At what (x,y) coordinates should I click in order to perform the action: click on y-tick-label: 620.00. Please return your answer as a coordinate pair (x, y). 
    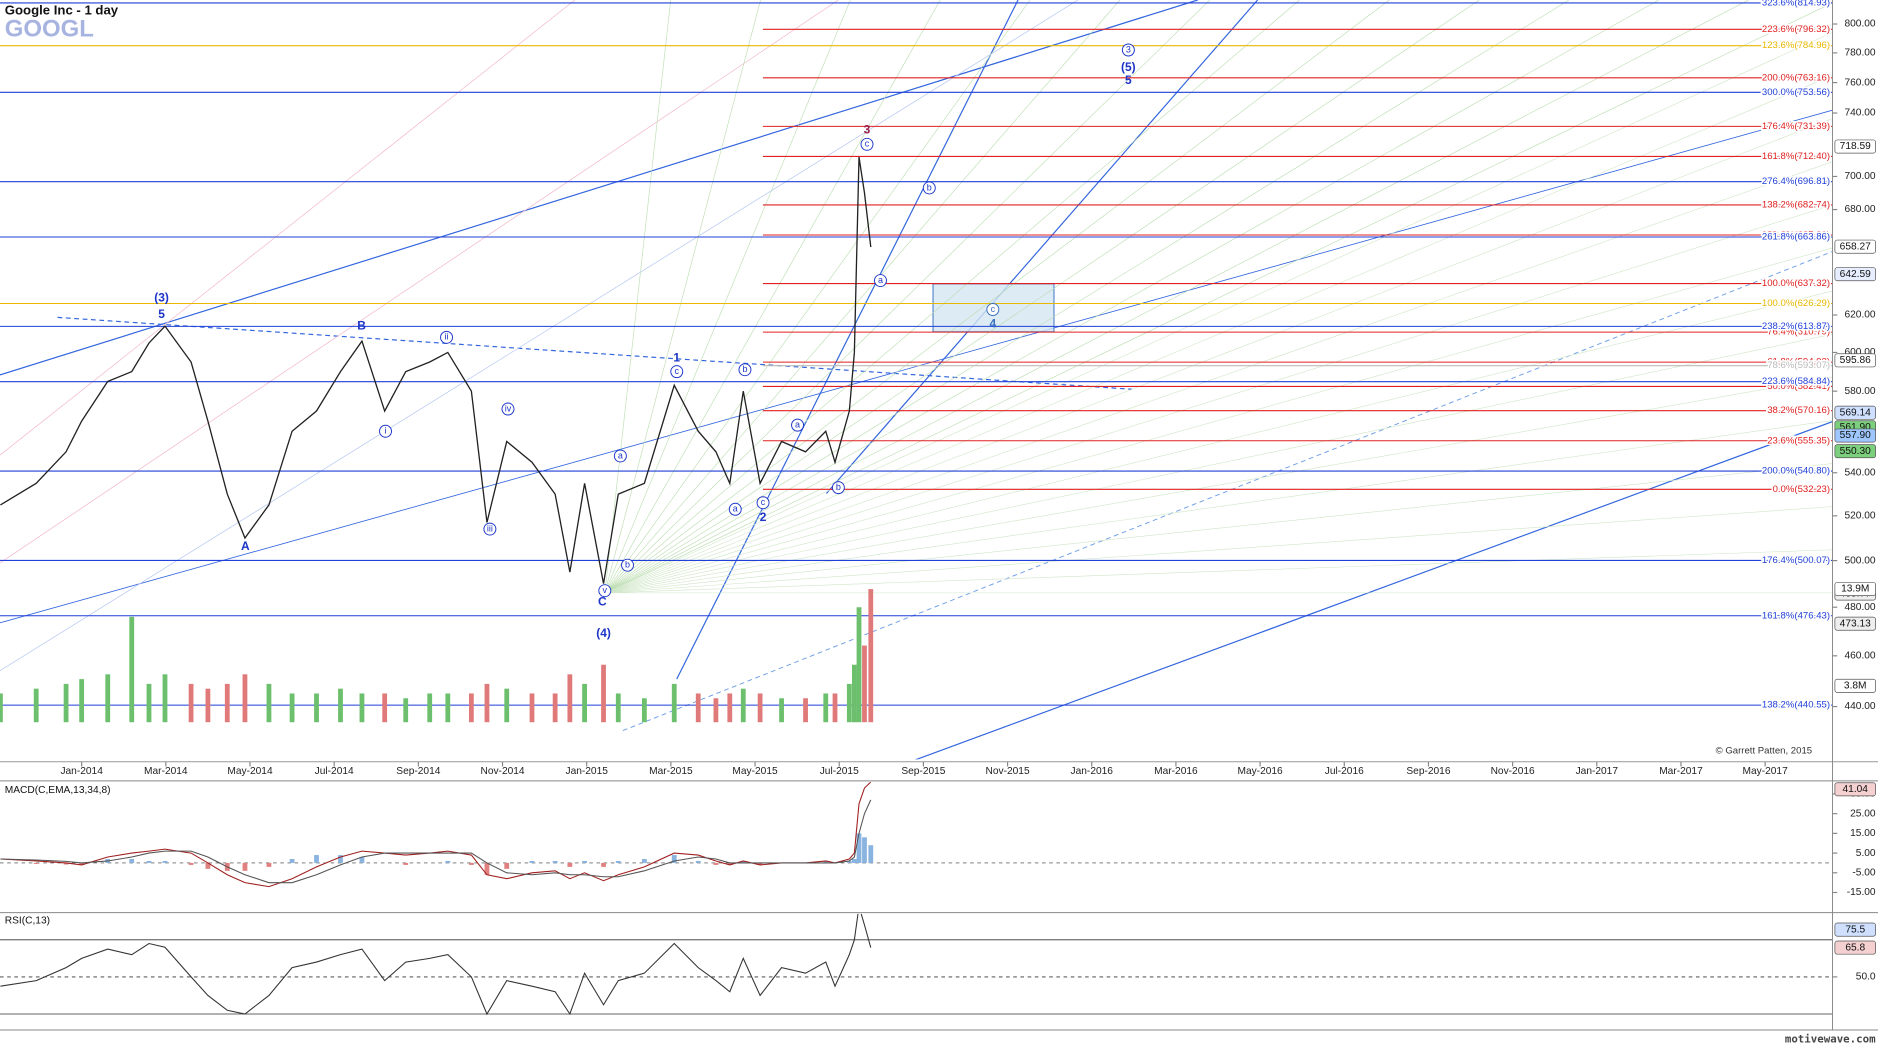
    Looking at the image, I should click on (1859, 315).